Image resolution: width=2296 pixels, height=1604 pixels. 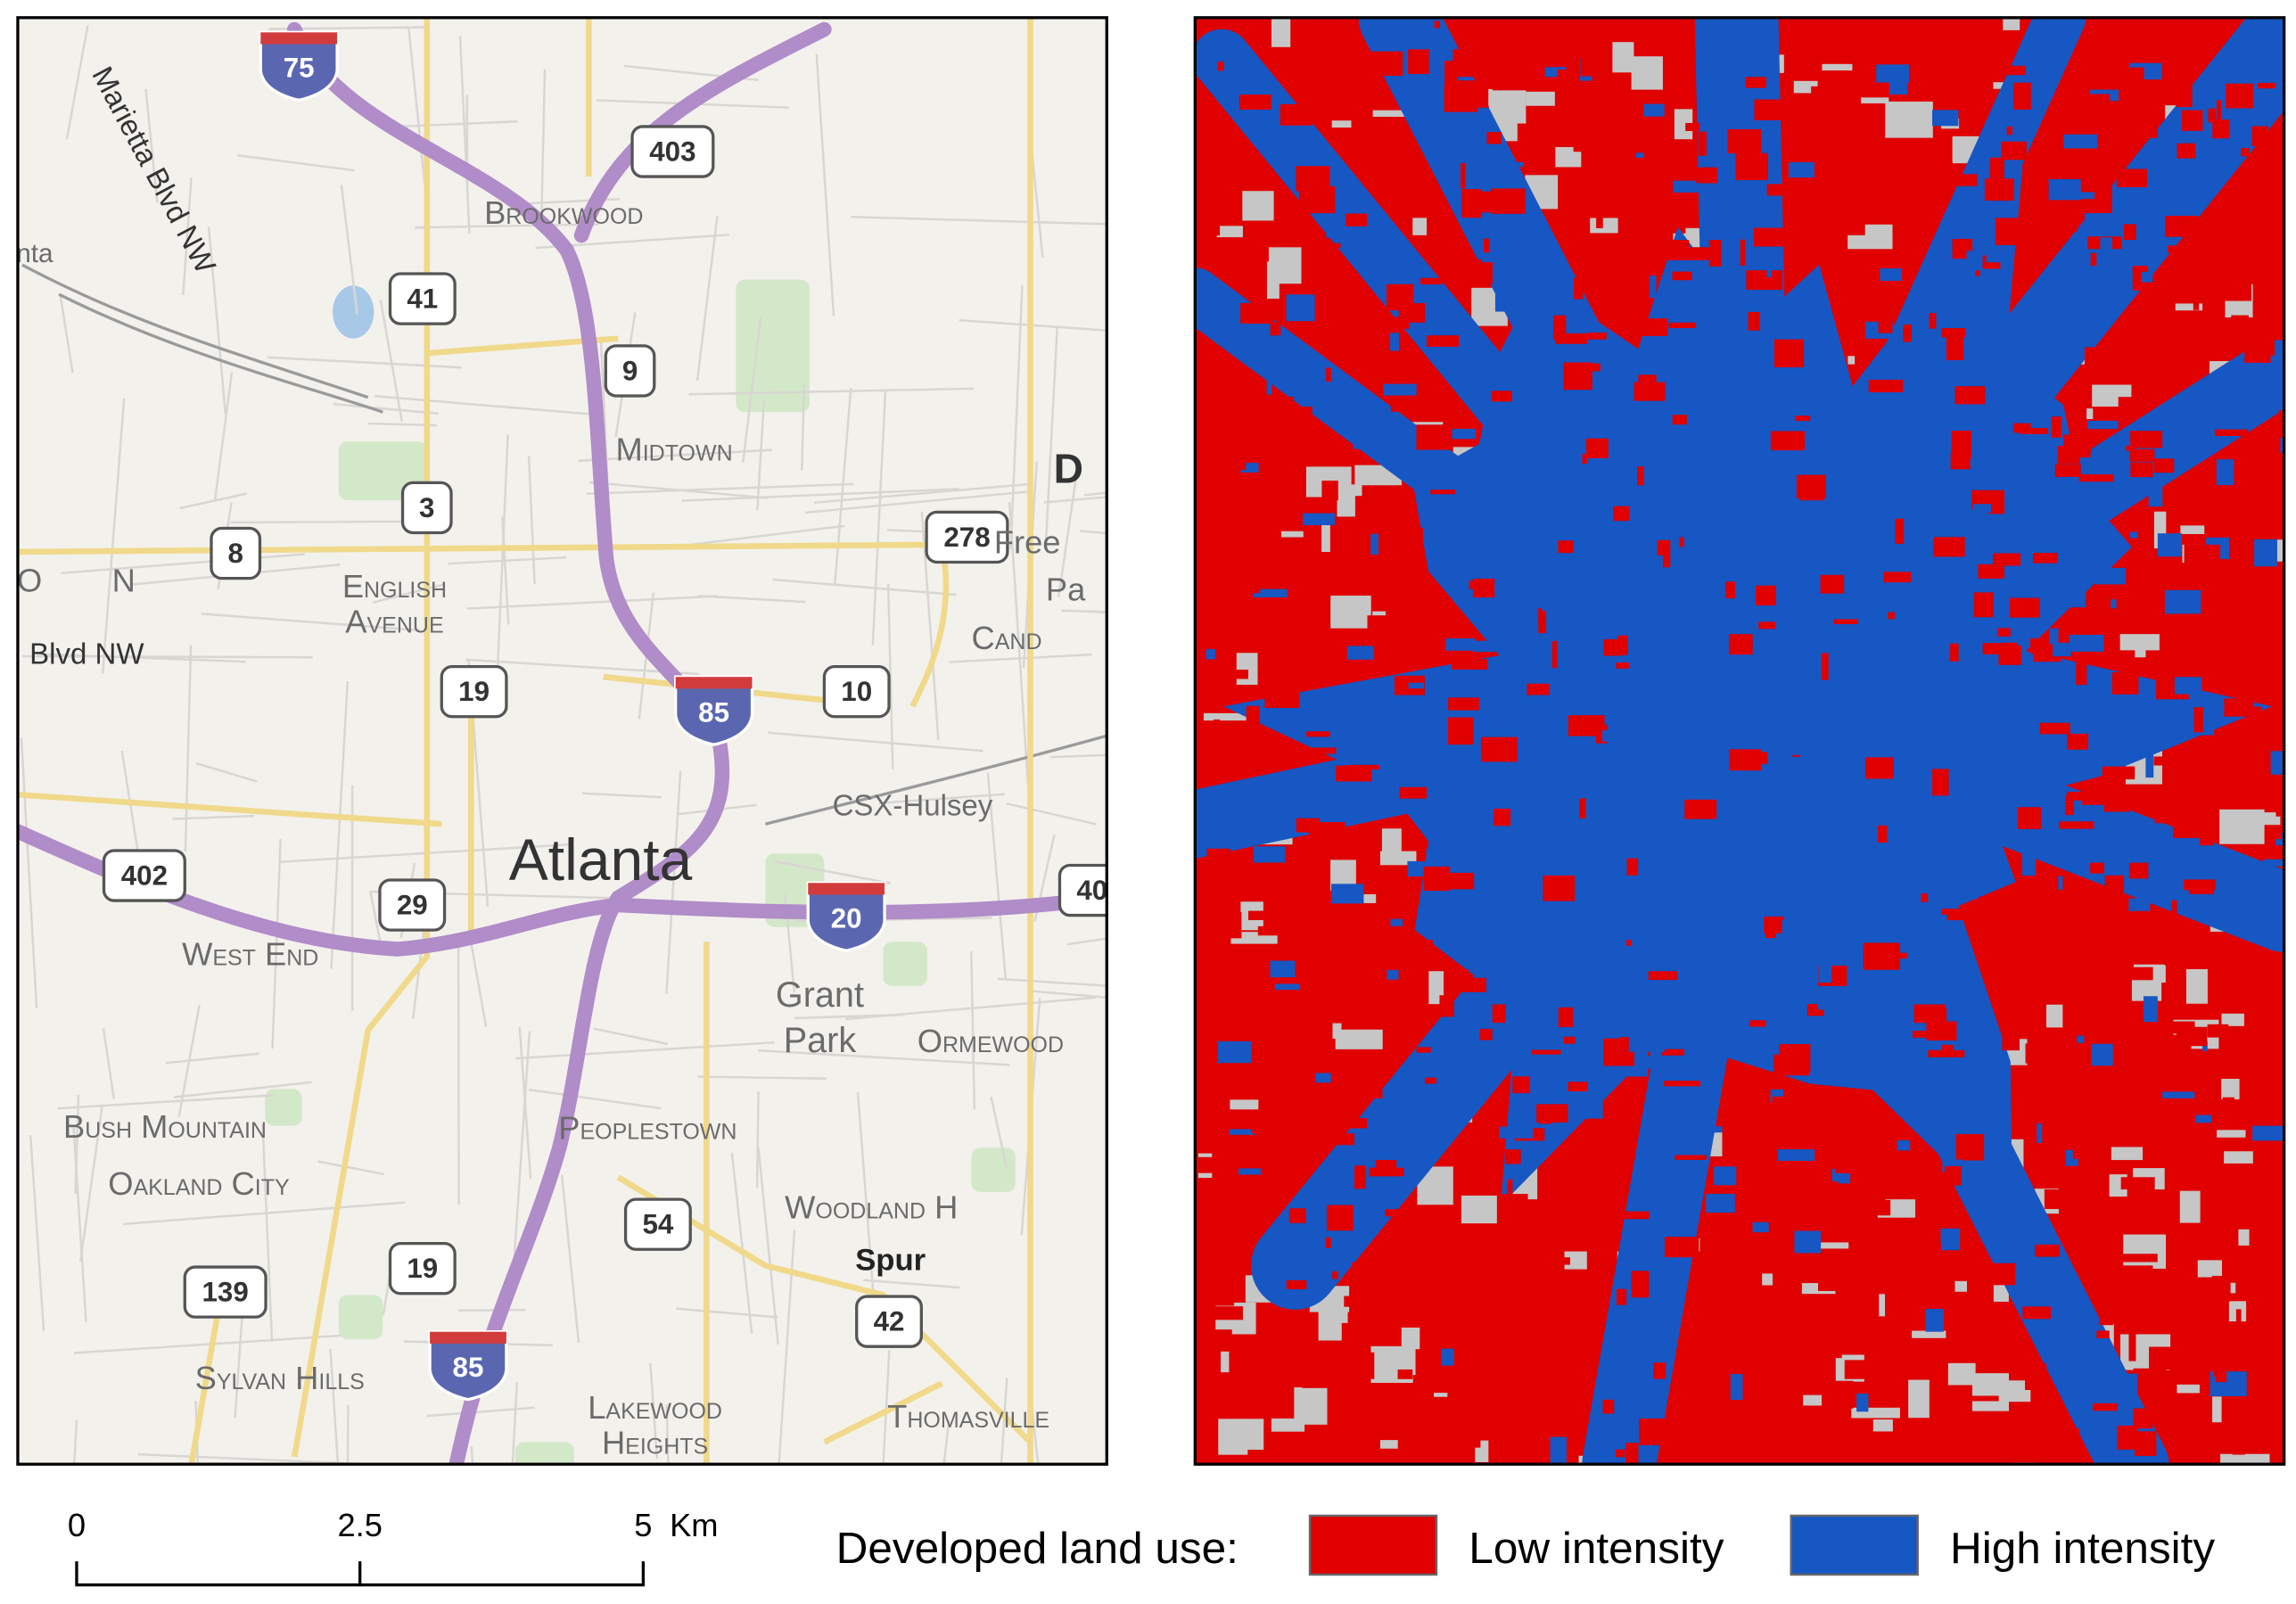 I want to click on route-number: 42, so click(x=889, y=1322).